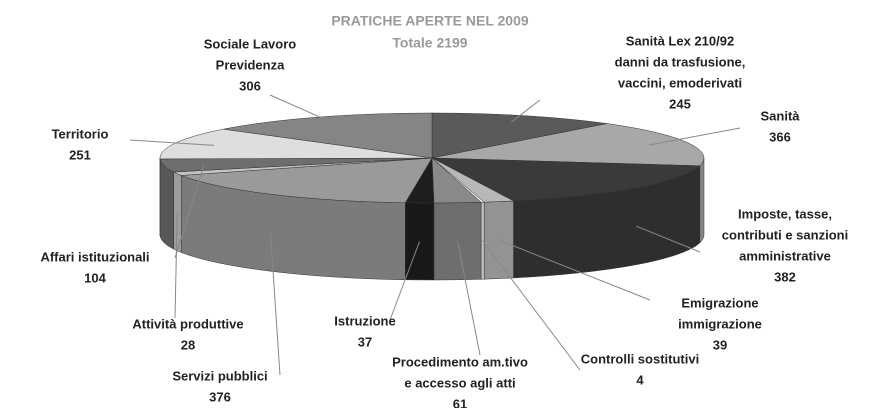  What do you see at coordinates (640, 379) in the screenshot?
I see `value-label: 4` at bounding box center [640, 379].